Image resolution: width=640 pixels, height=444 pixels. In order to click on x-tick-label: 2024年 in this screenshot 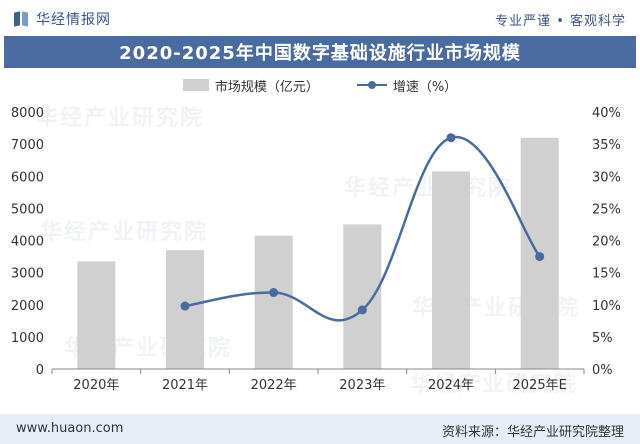, I will do `click(451, 385)`.